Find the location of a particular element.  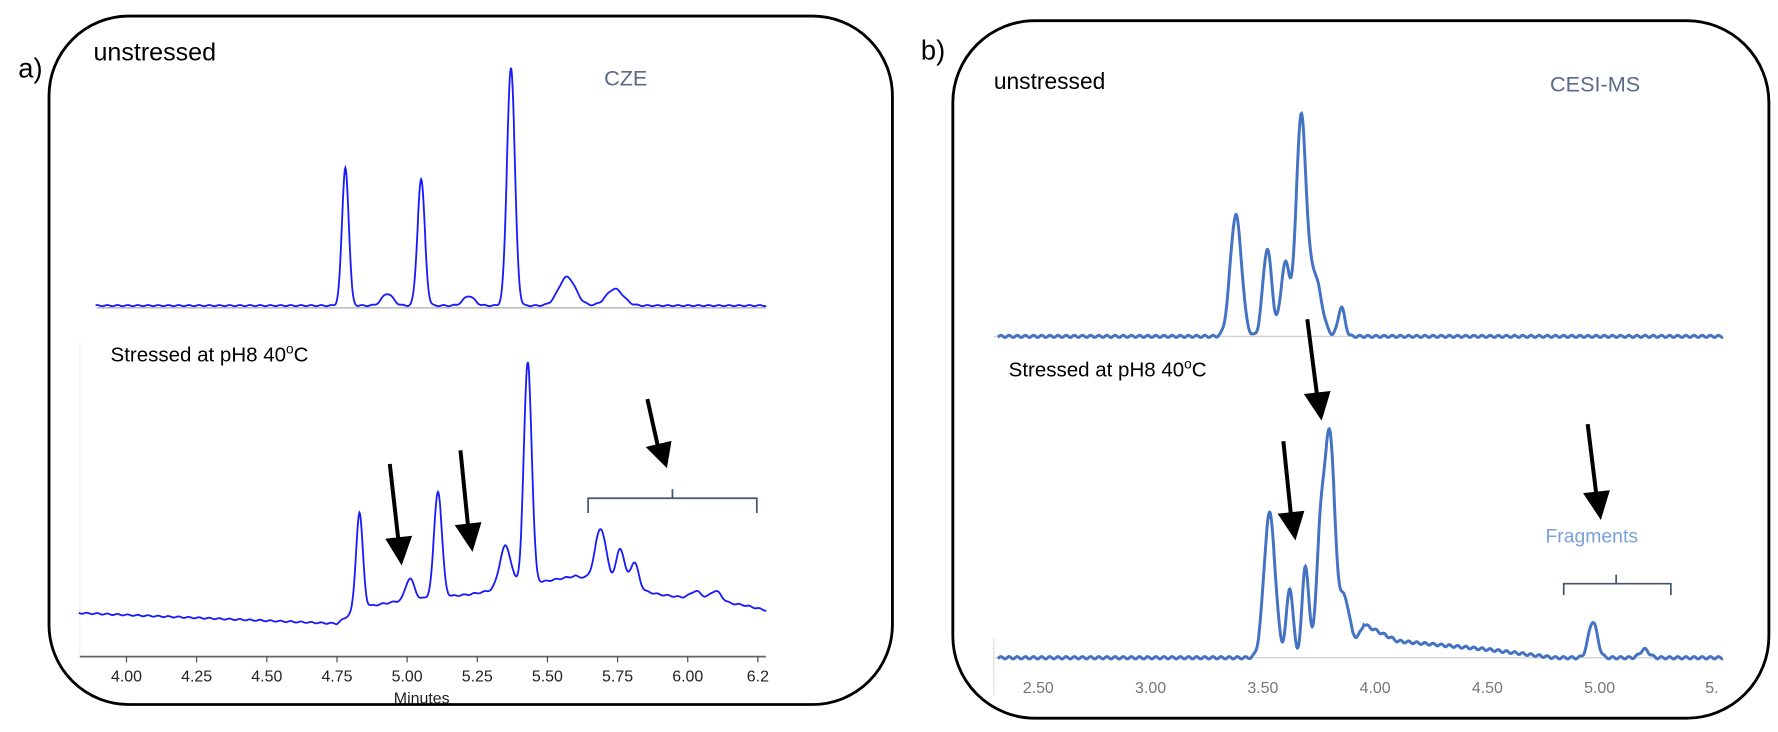

x-tick-label: 5.25 is located at coordinates (477, 677).